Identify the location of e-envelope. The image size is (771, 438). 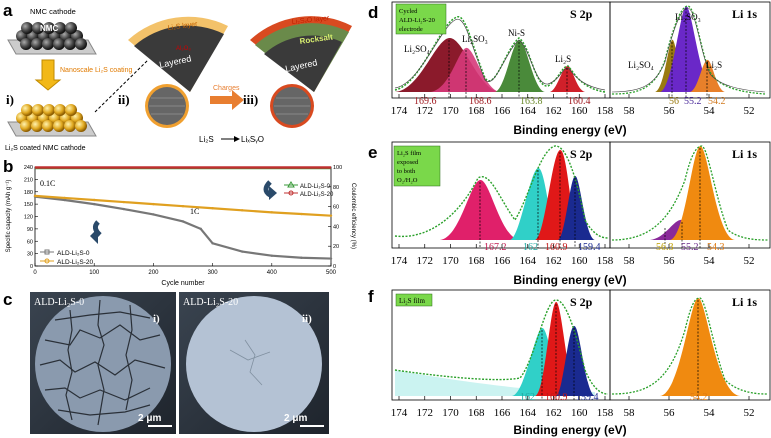
(501, 192).